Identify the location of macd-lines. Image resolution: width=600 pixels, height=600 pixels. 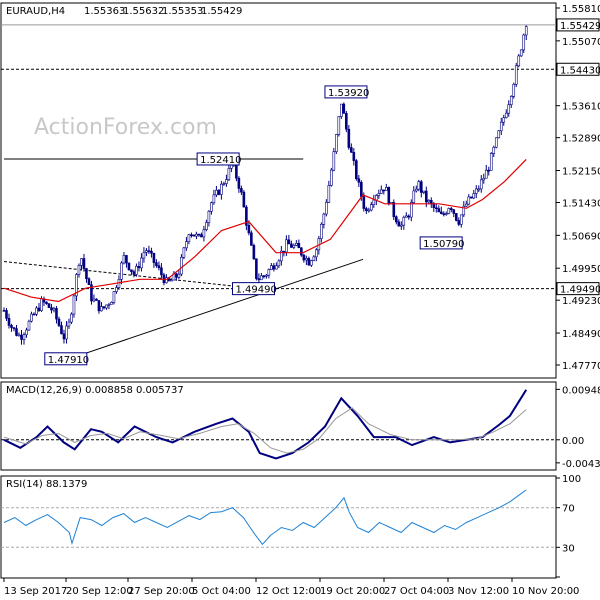
(278, 424).